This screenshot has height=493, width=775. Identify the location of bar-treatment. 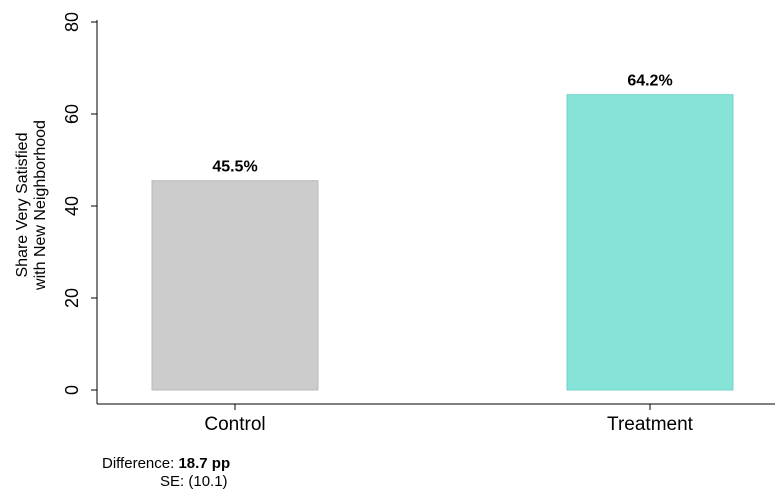
(650, 242).